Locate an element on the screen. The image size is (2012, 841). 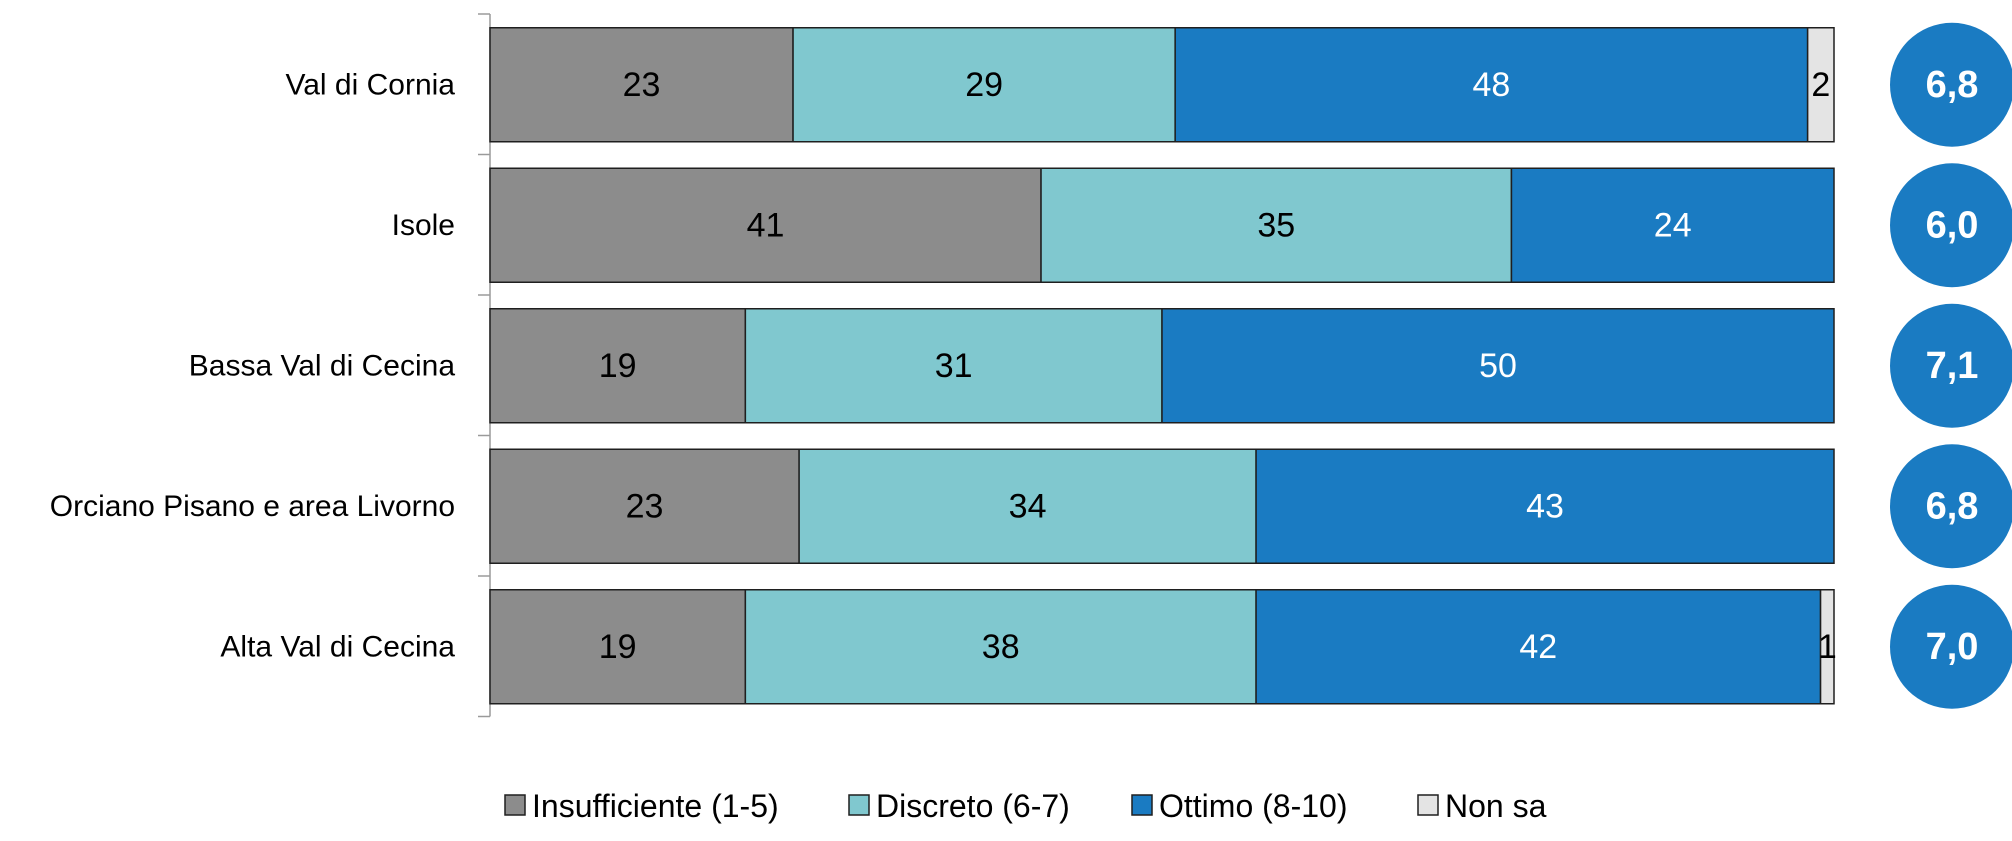
legend-swatch-non-sa is located at coordinates (1428, 805).